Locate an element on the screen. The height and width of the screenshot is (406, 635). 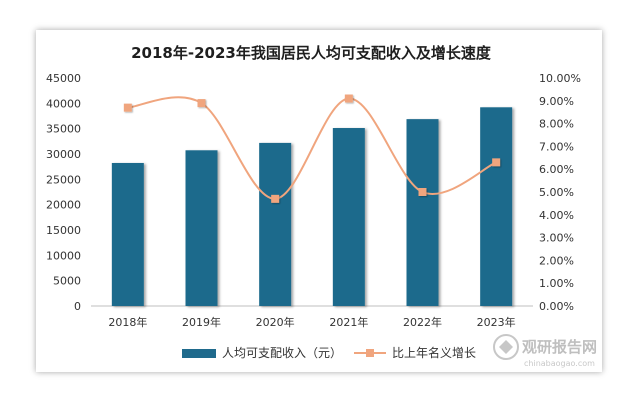
legend-label-bar: 人均可支配收入（元） is located at coordinates (282, 353).